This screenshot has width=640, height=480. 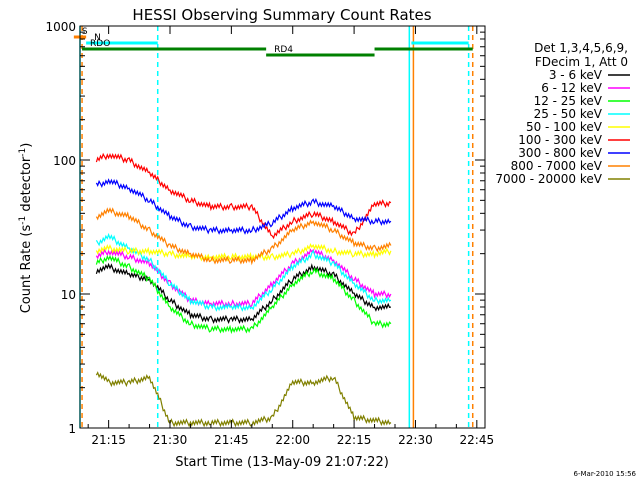 What do you see at coordinates (64, 161) in the screenshot?
I see `y-tick-label: 100` at bounding box center [64, 161].